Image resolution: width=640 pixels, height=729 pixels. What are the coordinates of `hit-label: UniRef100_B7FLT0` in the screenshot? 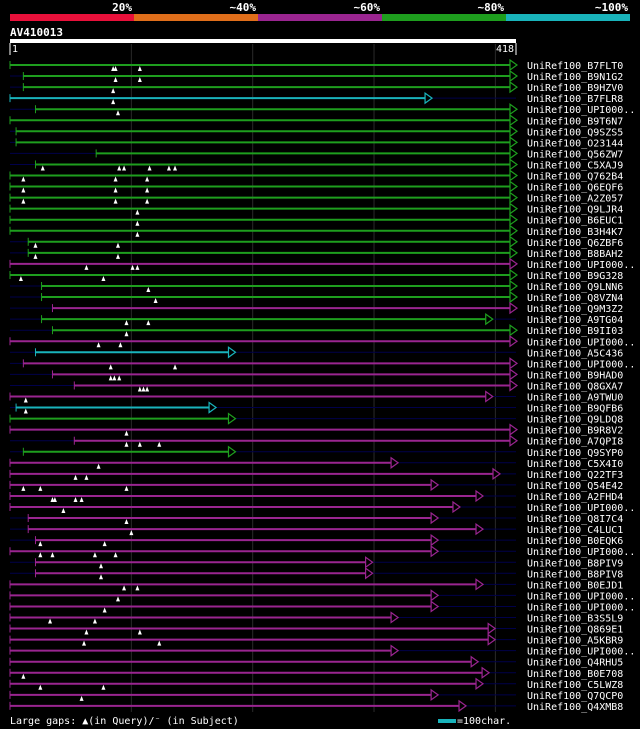 It's located at (575, 66).